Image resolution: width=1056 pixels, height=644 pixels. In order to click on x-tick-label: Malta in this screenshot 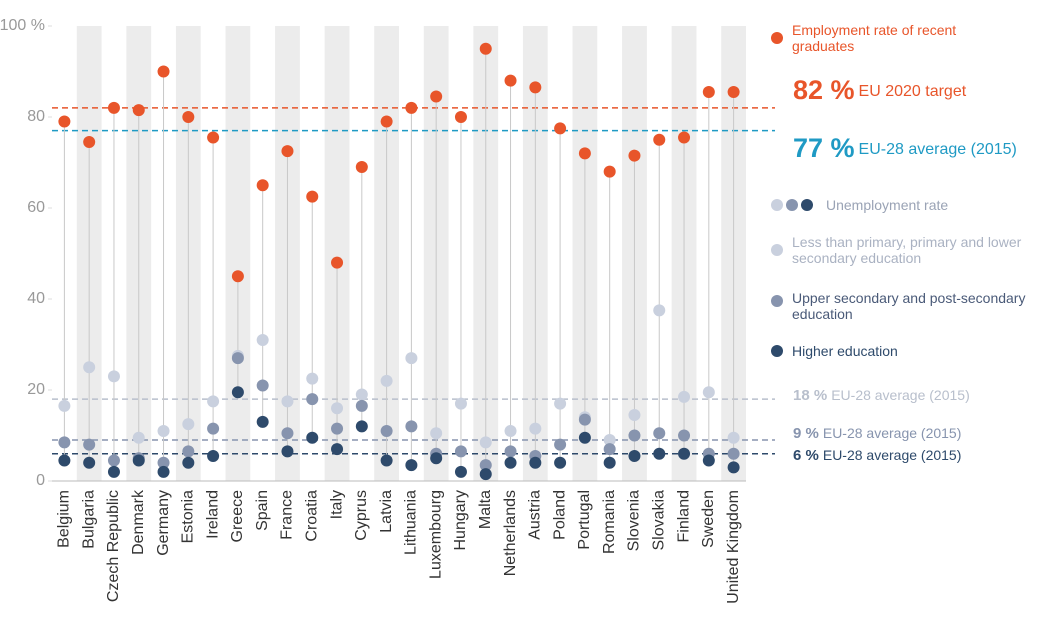, I will do `click(485, 509)`.